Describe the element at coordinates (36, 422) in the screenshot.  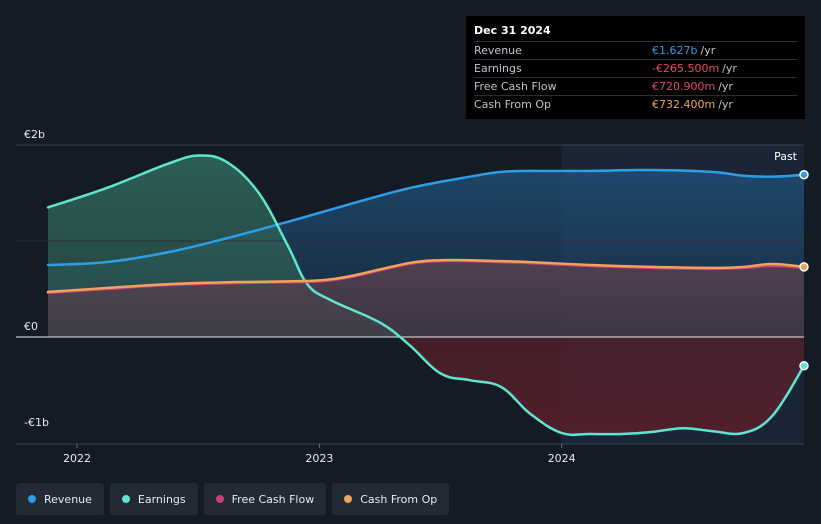
I see `y-tick-label: -€1b` at that location.